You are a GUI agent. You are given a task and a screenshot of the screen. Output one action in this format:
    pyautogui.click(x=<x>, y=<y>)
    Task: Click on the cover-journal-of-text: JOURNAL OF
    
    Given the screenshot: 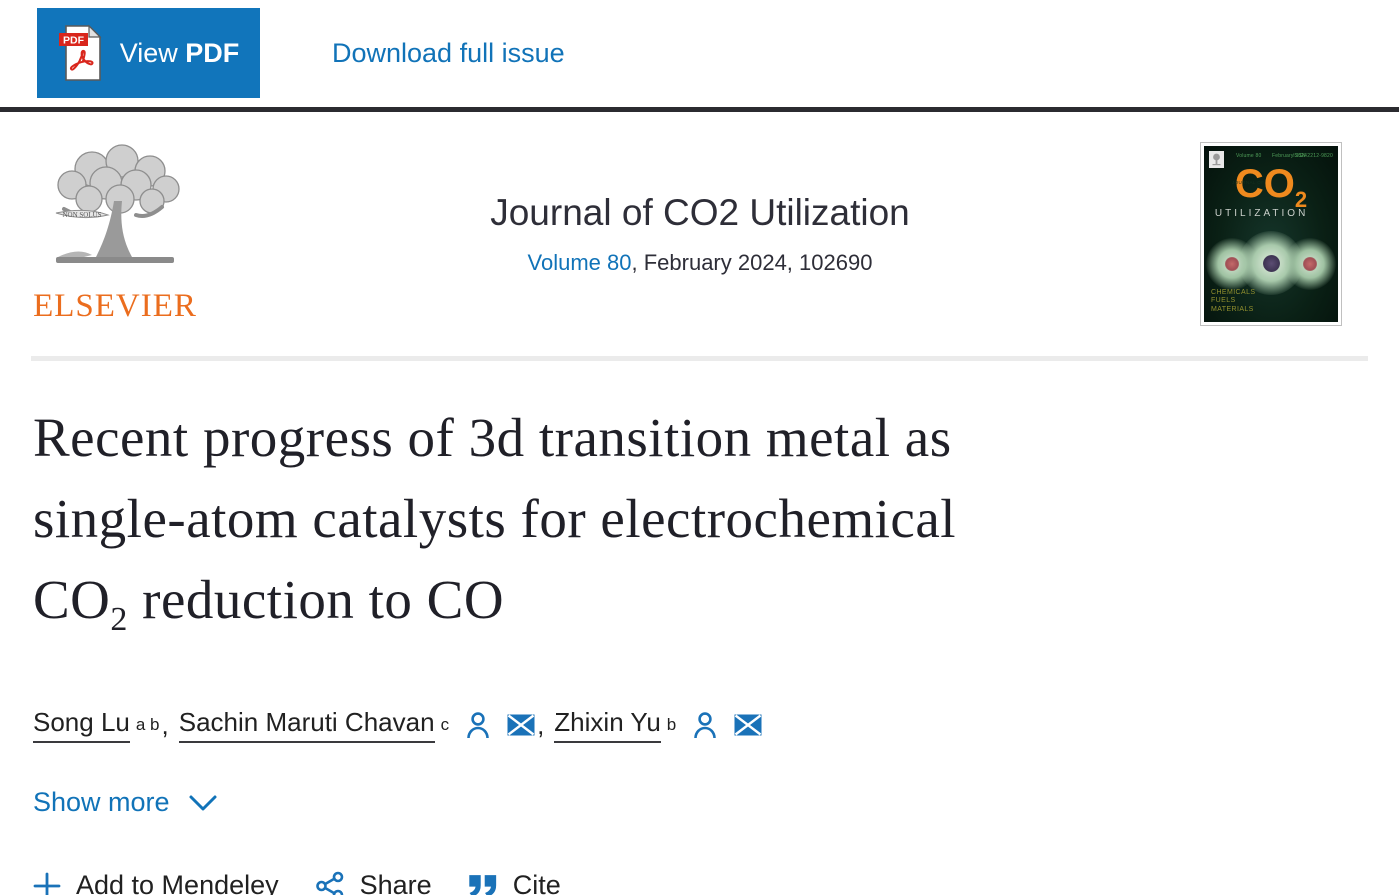 What is the action you would take?
    pyautogui.click(x=1248, y=182)
    